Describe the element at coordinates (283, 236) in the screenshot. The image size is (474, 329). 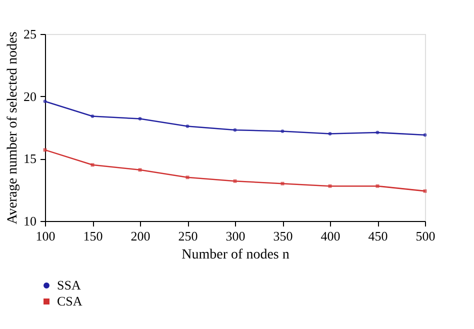
I see `x-tick-label: 350` at that location.